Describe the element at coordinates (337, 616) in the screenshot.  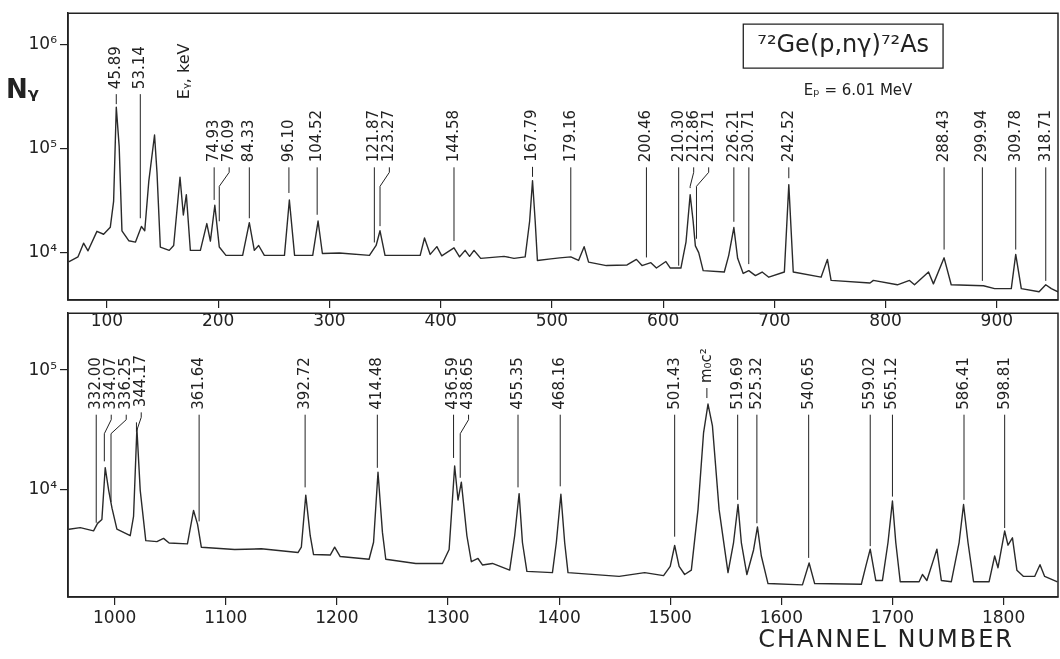
I see `x-tick-label: 1200` at that location.